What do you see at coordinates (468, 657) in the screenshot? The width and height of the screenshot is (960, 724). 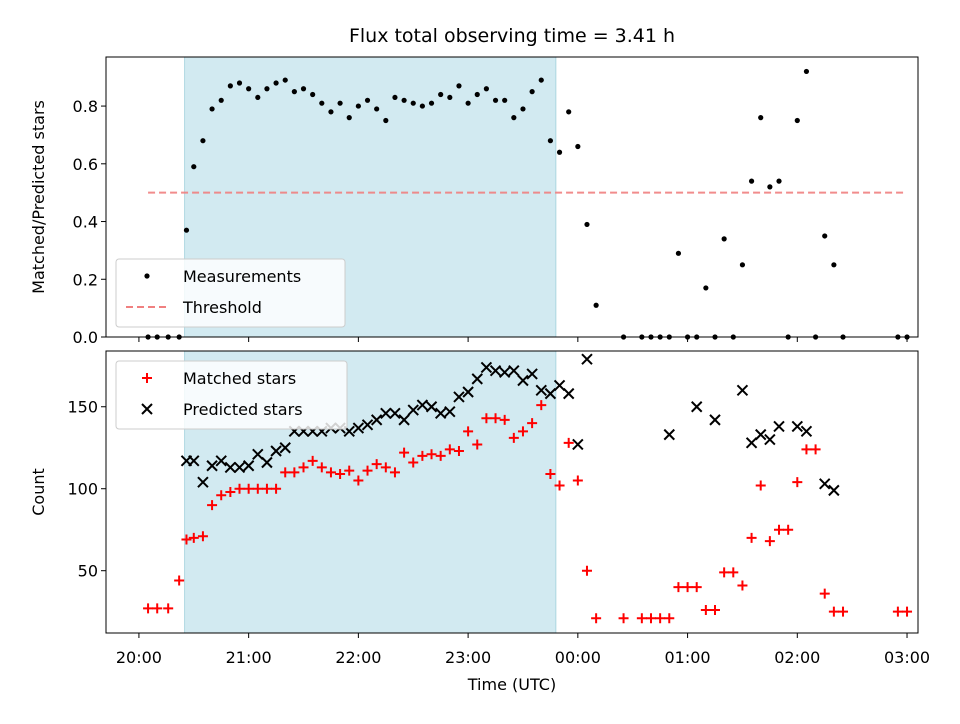 I see `x-tick-label: 23:00` at bounding box center [468, 657].